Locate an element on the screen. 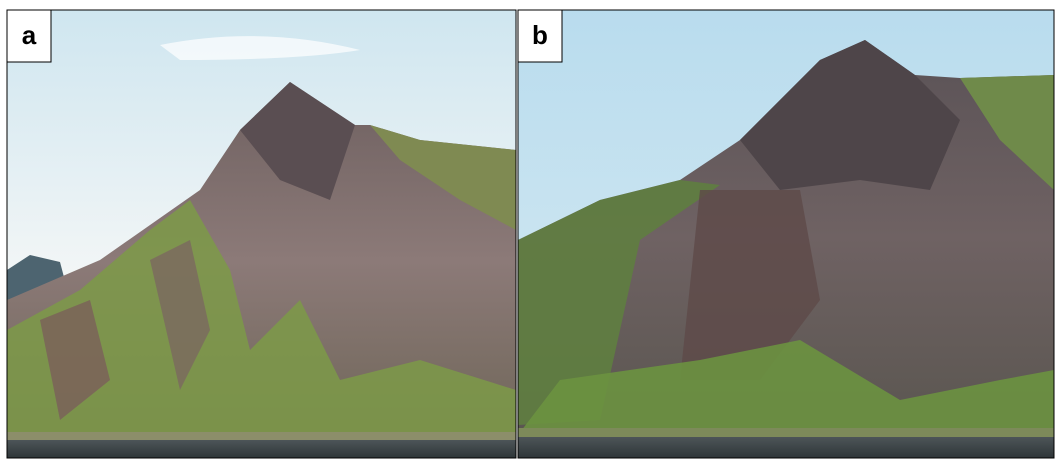  panel-label: a is located at coordinates (29, 35).